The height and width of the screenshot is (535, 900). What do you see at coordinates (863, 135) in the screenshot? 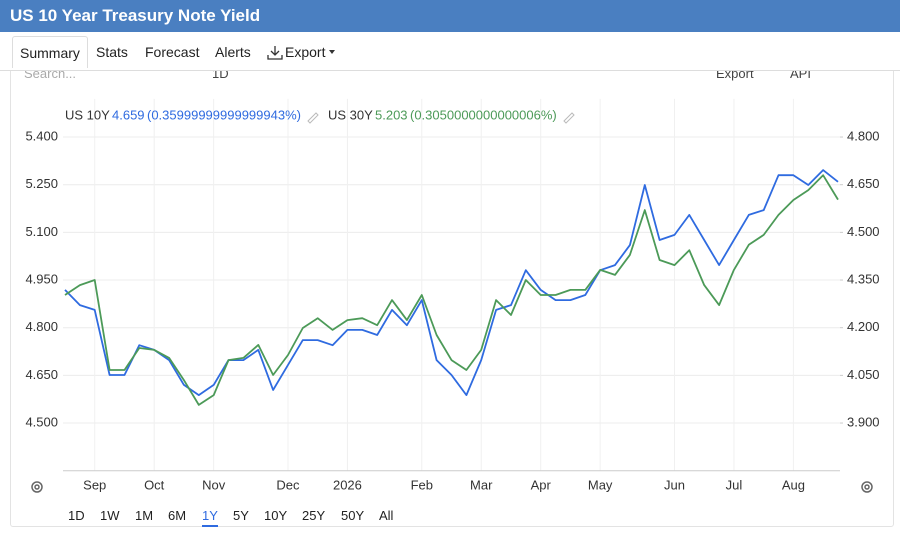
I see `y2-tick-label: 4.800` at bounding box center [863, 135].